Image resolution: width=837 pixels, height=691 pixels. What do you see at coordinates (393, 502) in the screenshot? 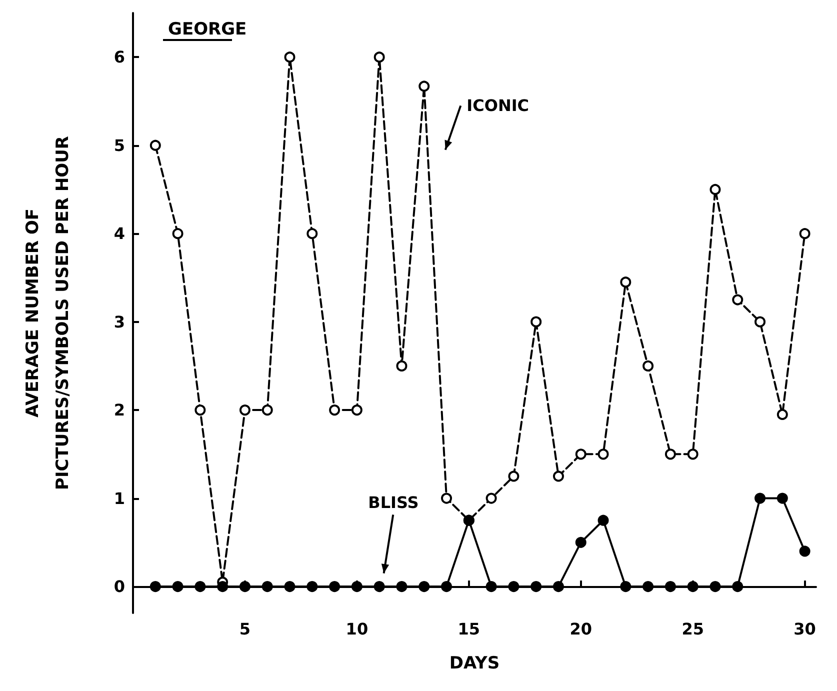
I see `text: BLISS` at bounding box center [393, 502].